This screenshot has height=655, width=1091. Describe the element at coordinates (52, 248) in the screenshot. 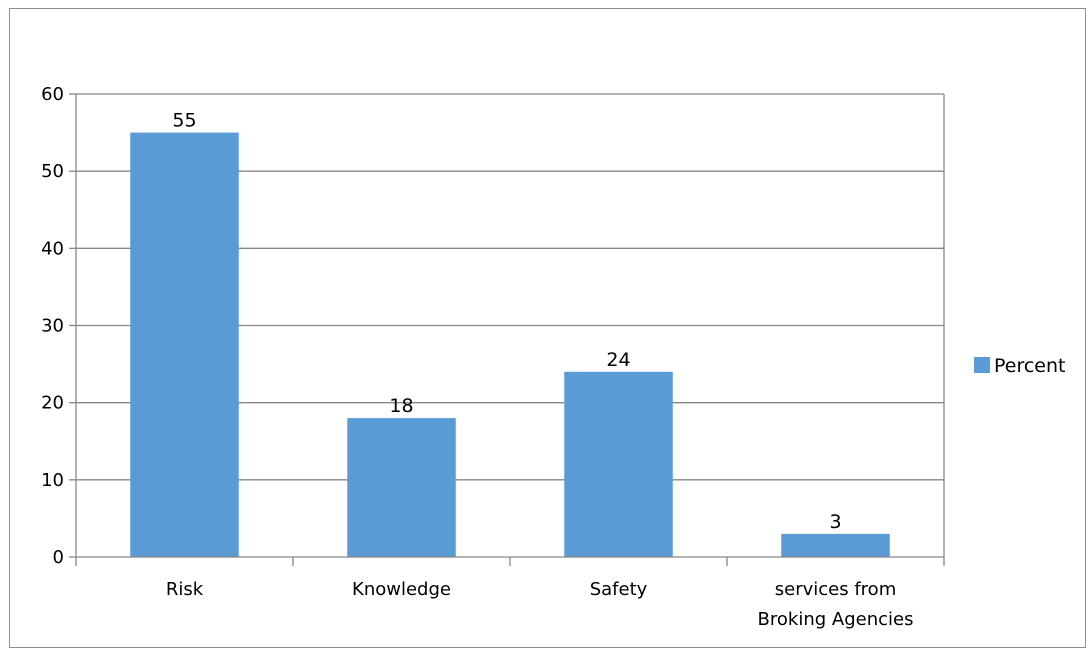

I see `y-tick-label: 40` at that location.